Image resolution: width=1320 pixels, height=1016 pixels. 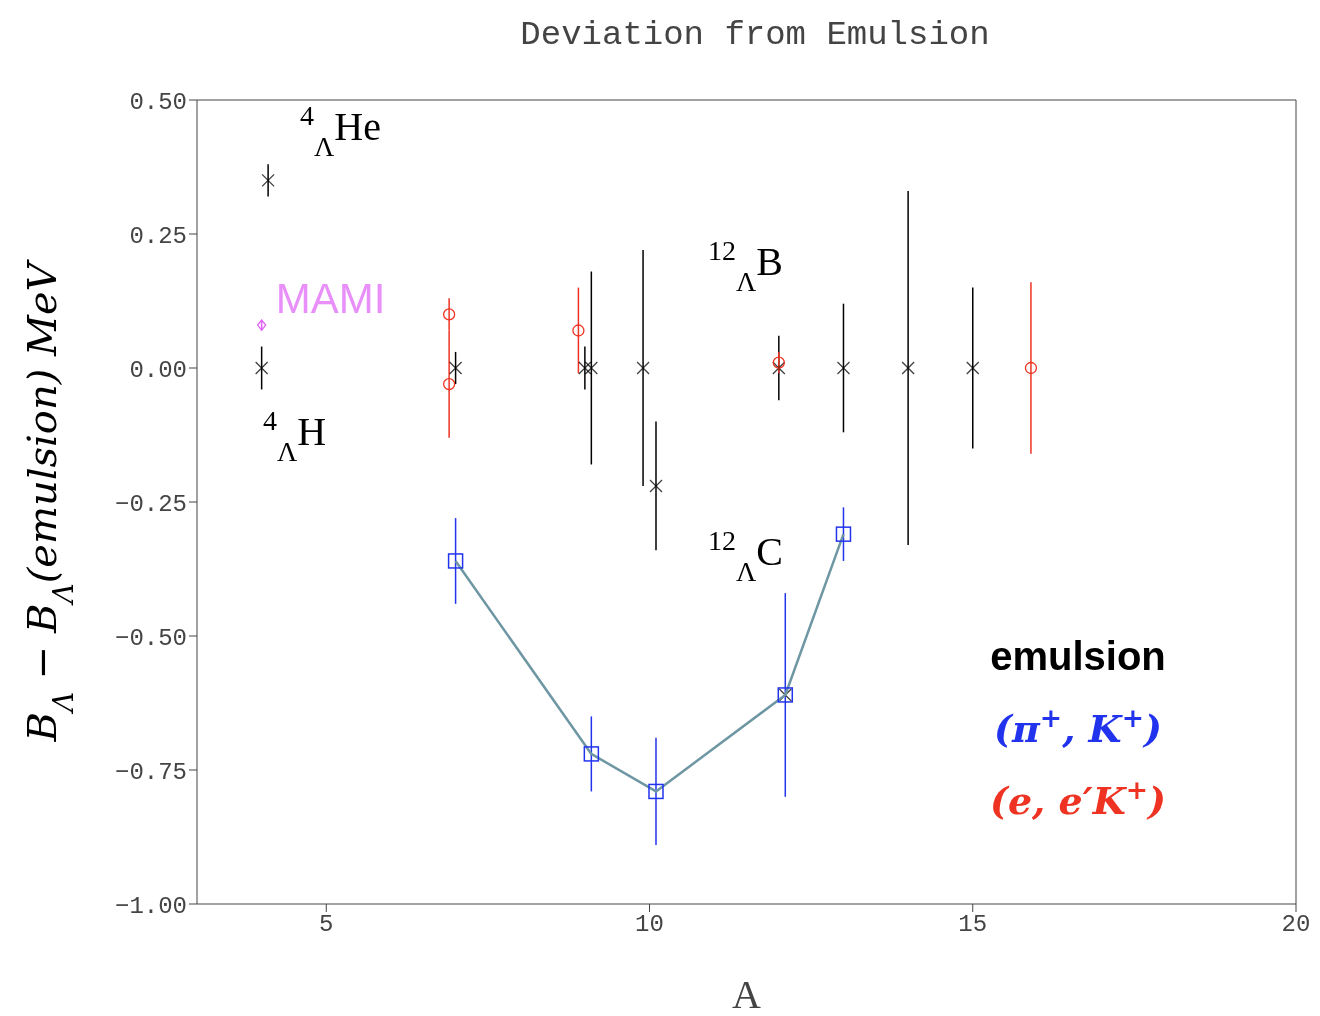 What do you see at coordinates (1296, 925) in the screenshot?
I see `x-tick-label: 20` at bounding box center [1296, 925].